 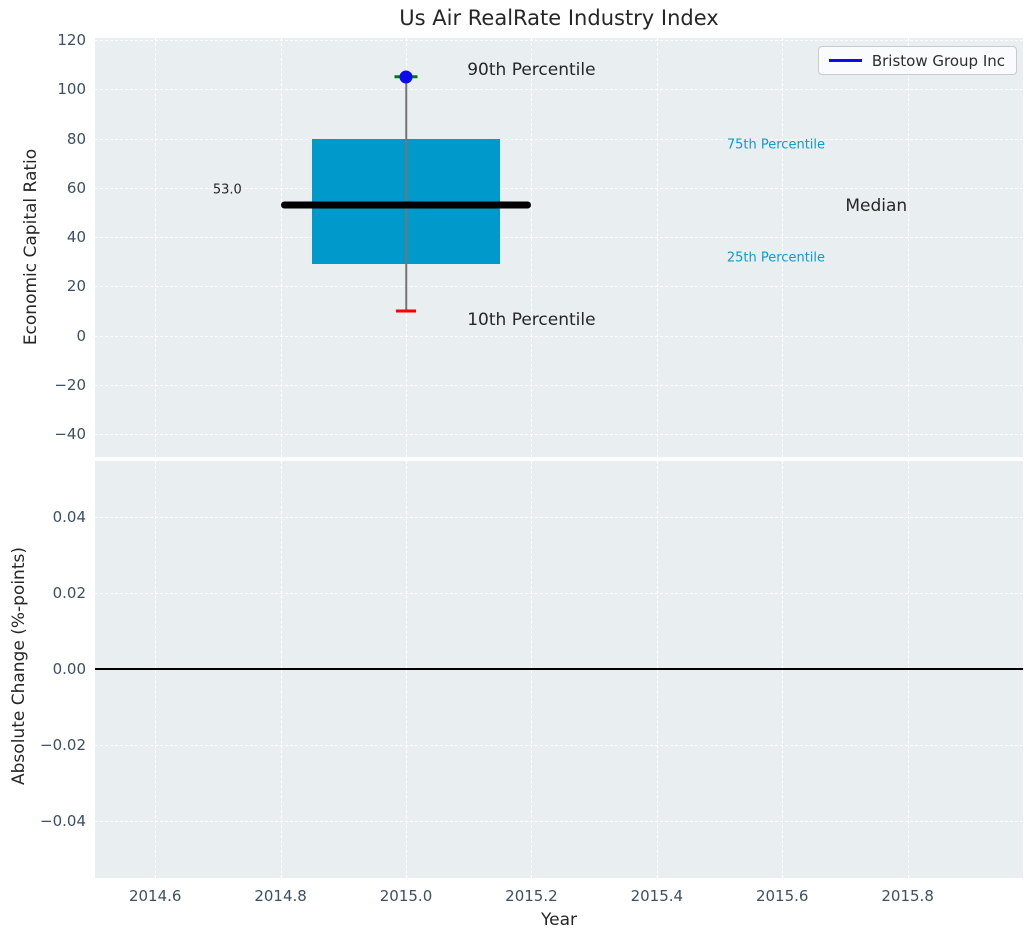 I want to click on p90-marker-dot, so click(x=406, y=77).